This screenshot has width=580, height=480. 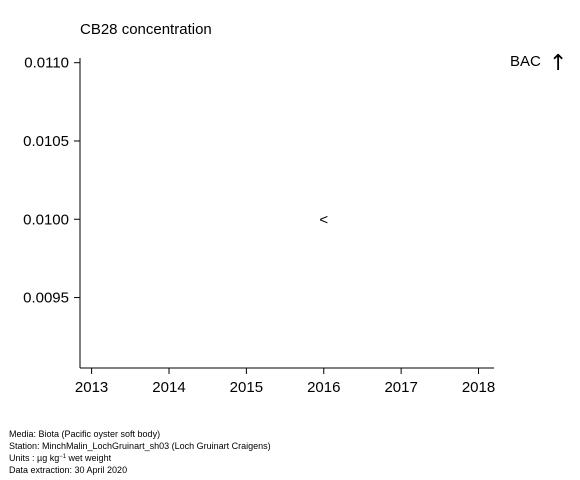 I want to click on bac-up-arrow-icon: ↑, so click(x=558, y=63).